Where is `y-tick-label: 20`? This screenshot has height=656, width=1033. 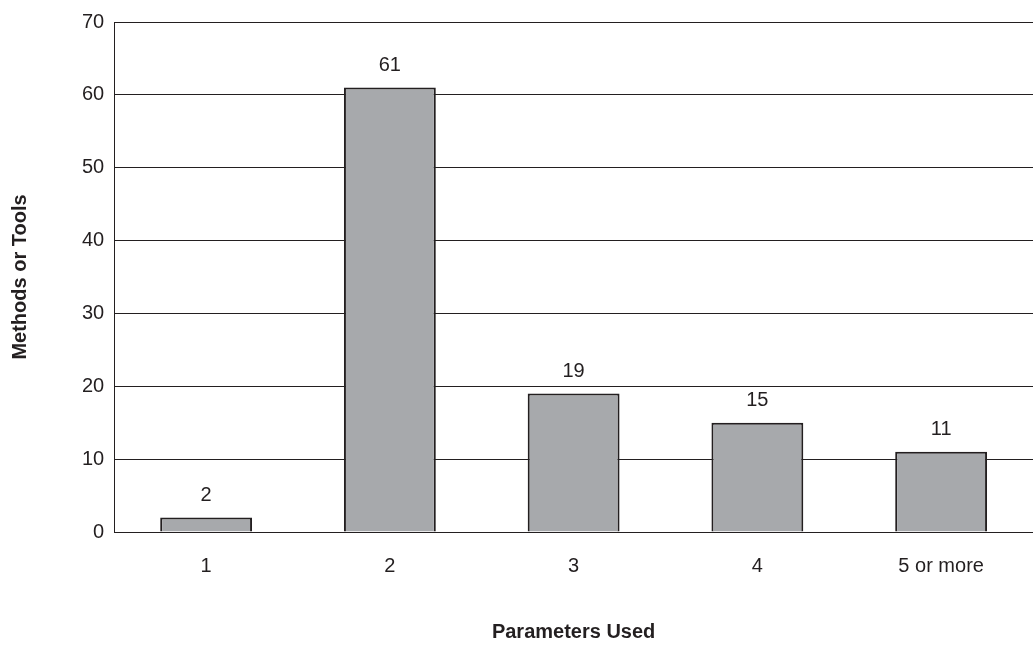
y-tick-label: 20 is located at coordinates (93, 384).